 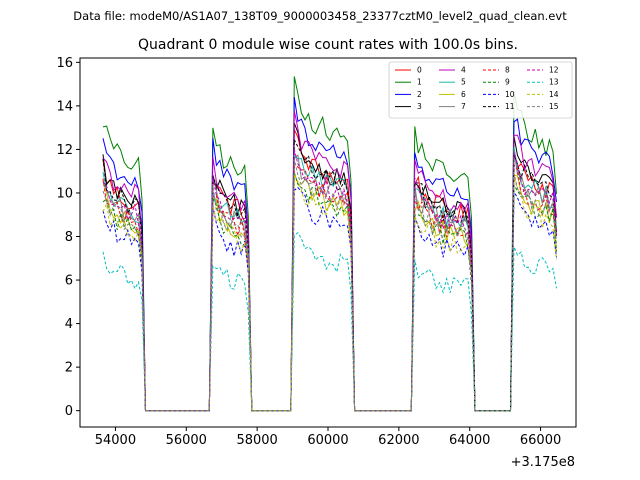 What do you see at coordinates (510, 94) in the screenshot?
I see `legend-label: 10` at bounding box center [510, 94].